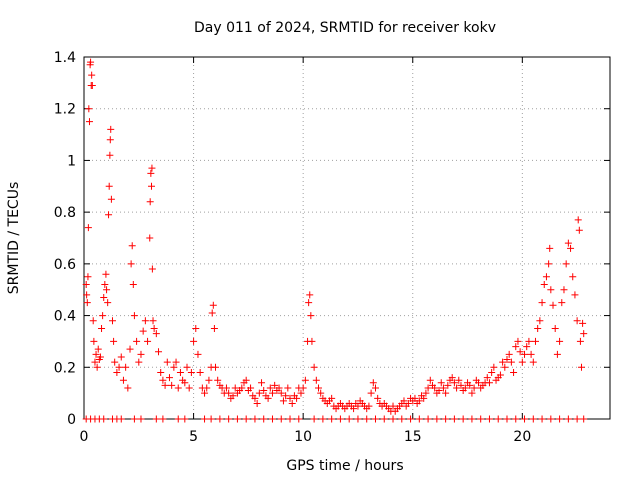  I want to click on y-tick-label: 1, so click(71, 161).